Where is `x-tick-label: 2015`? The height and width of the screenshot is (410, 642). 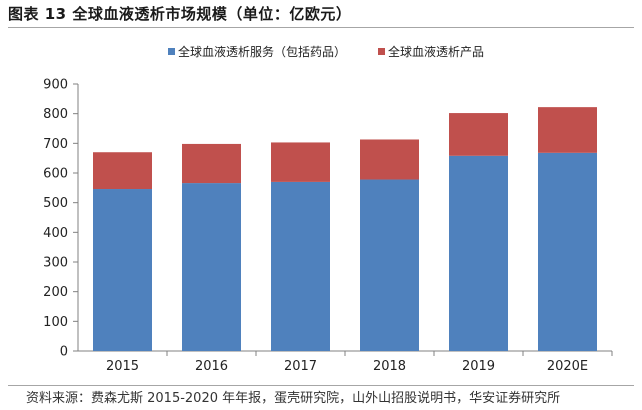
x-tick-label: 2015 is located at coordinates (122, 366).